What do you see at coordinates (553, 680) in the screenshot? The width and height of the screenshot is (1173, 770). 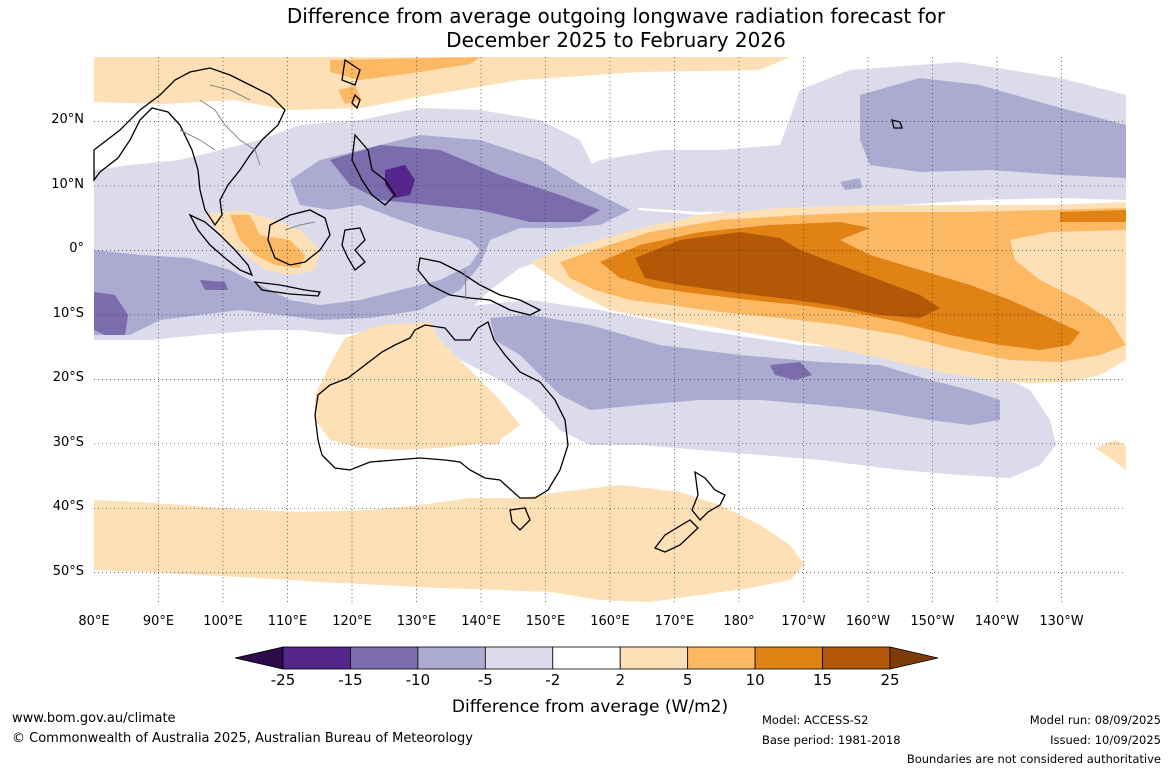 I see `colorbar-tick-label: -2` at bounding box center [553, 680].